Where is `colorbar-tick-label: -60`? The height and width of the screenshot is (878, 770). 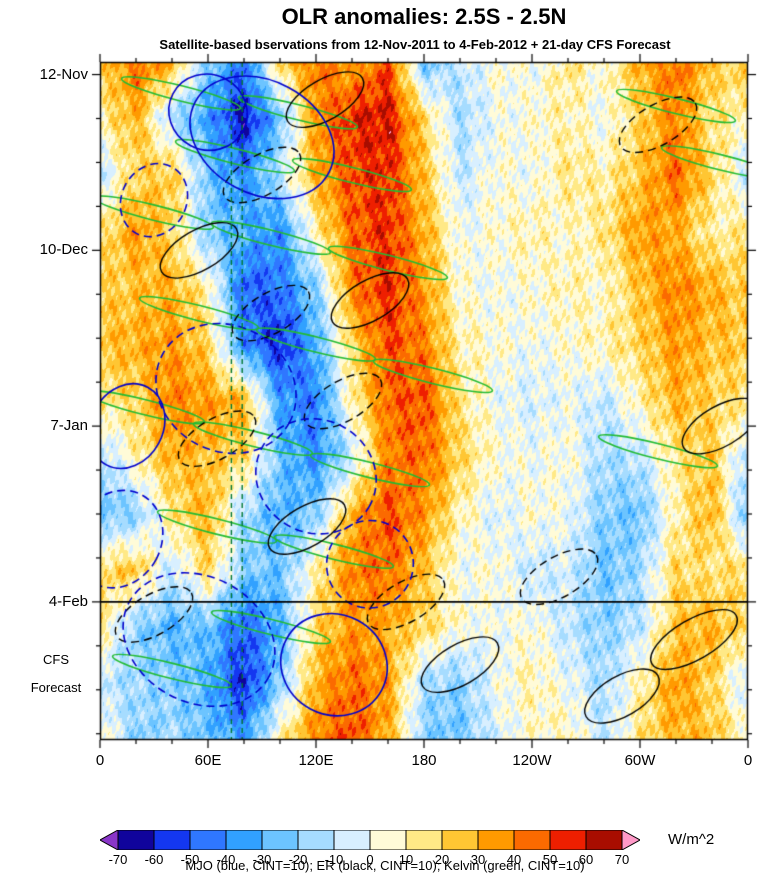
colorbar-tick-label: -60 is located at coordinates (154, 859).